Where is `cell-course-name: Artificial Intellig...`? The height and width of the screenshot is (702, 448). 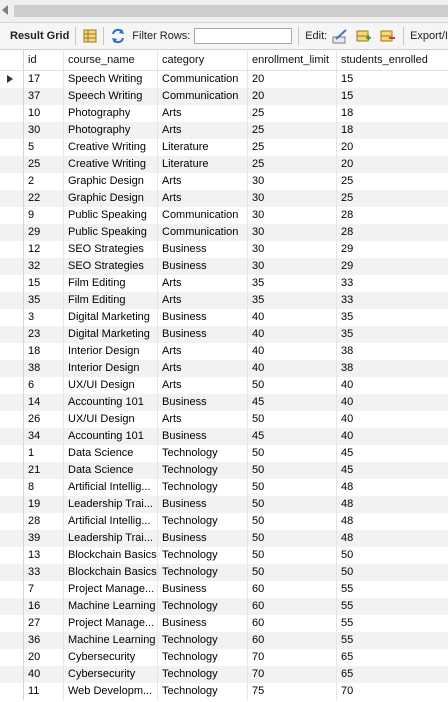 cell-course-name: Artificial Intellig... is located at coordinates (111, 487).